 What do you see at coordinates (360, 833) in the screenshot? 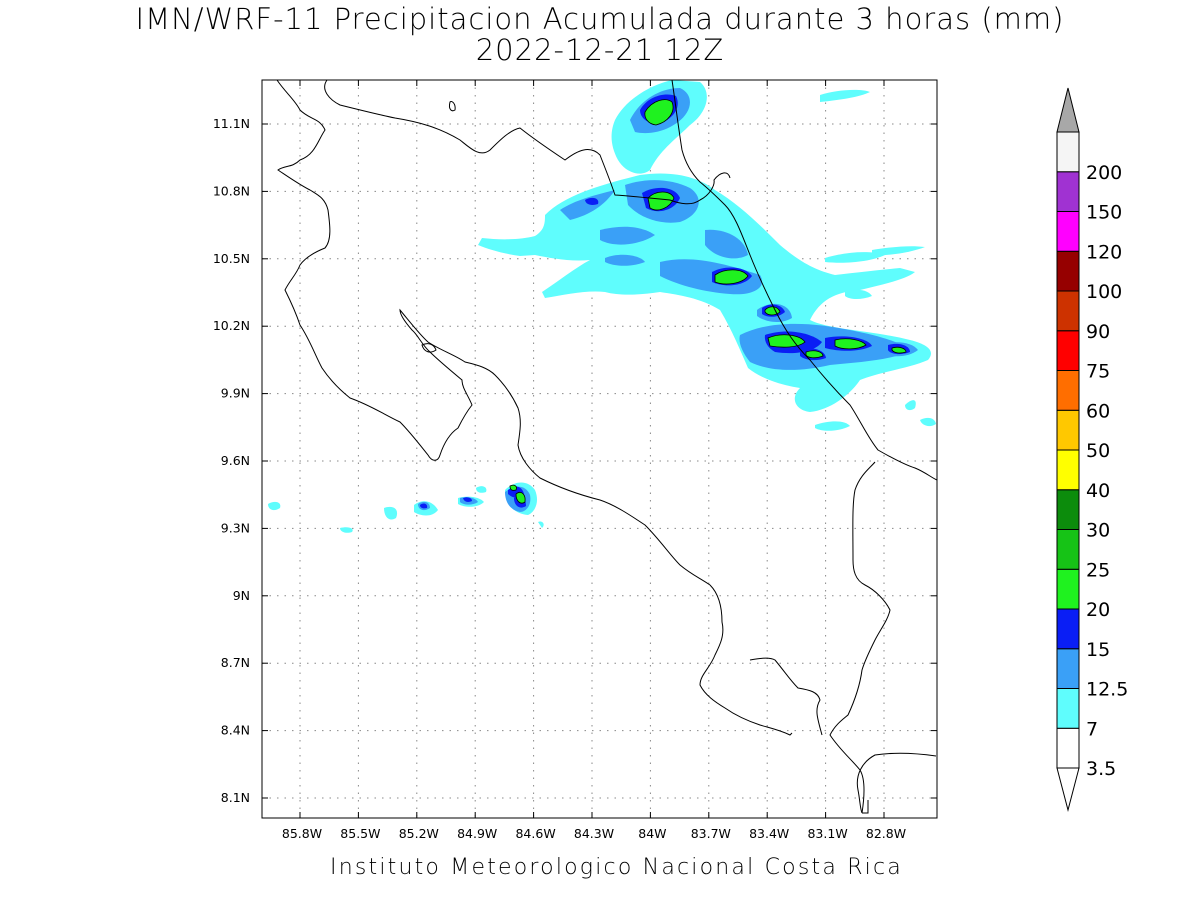
I see `lon-label: 85.5W` at bounding box center [360, 833].